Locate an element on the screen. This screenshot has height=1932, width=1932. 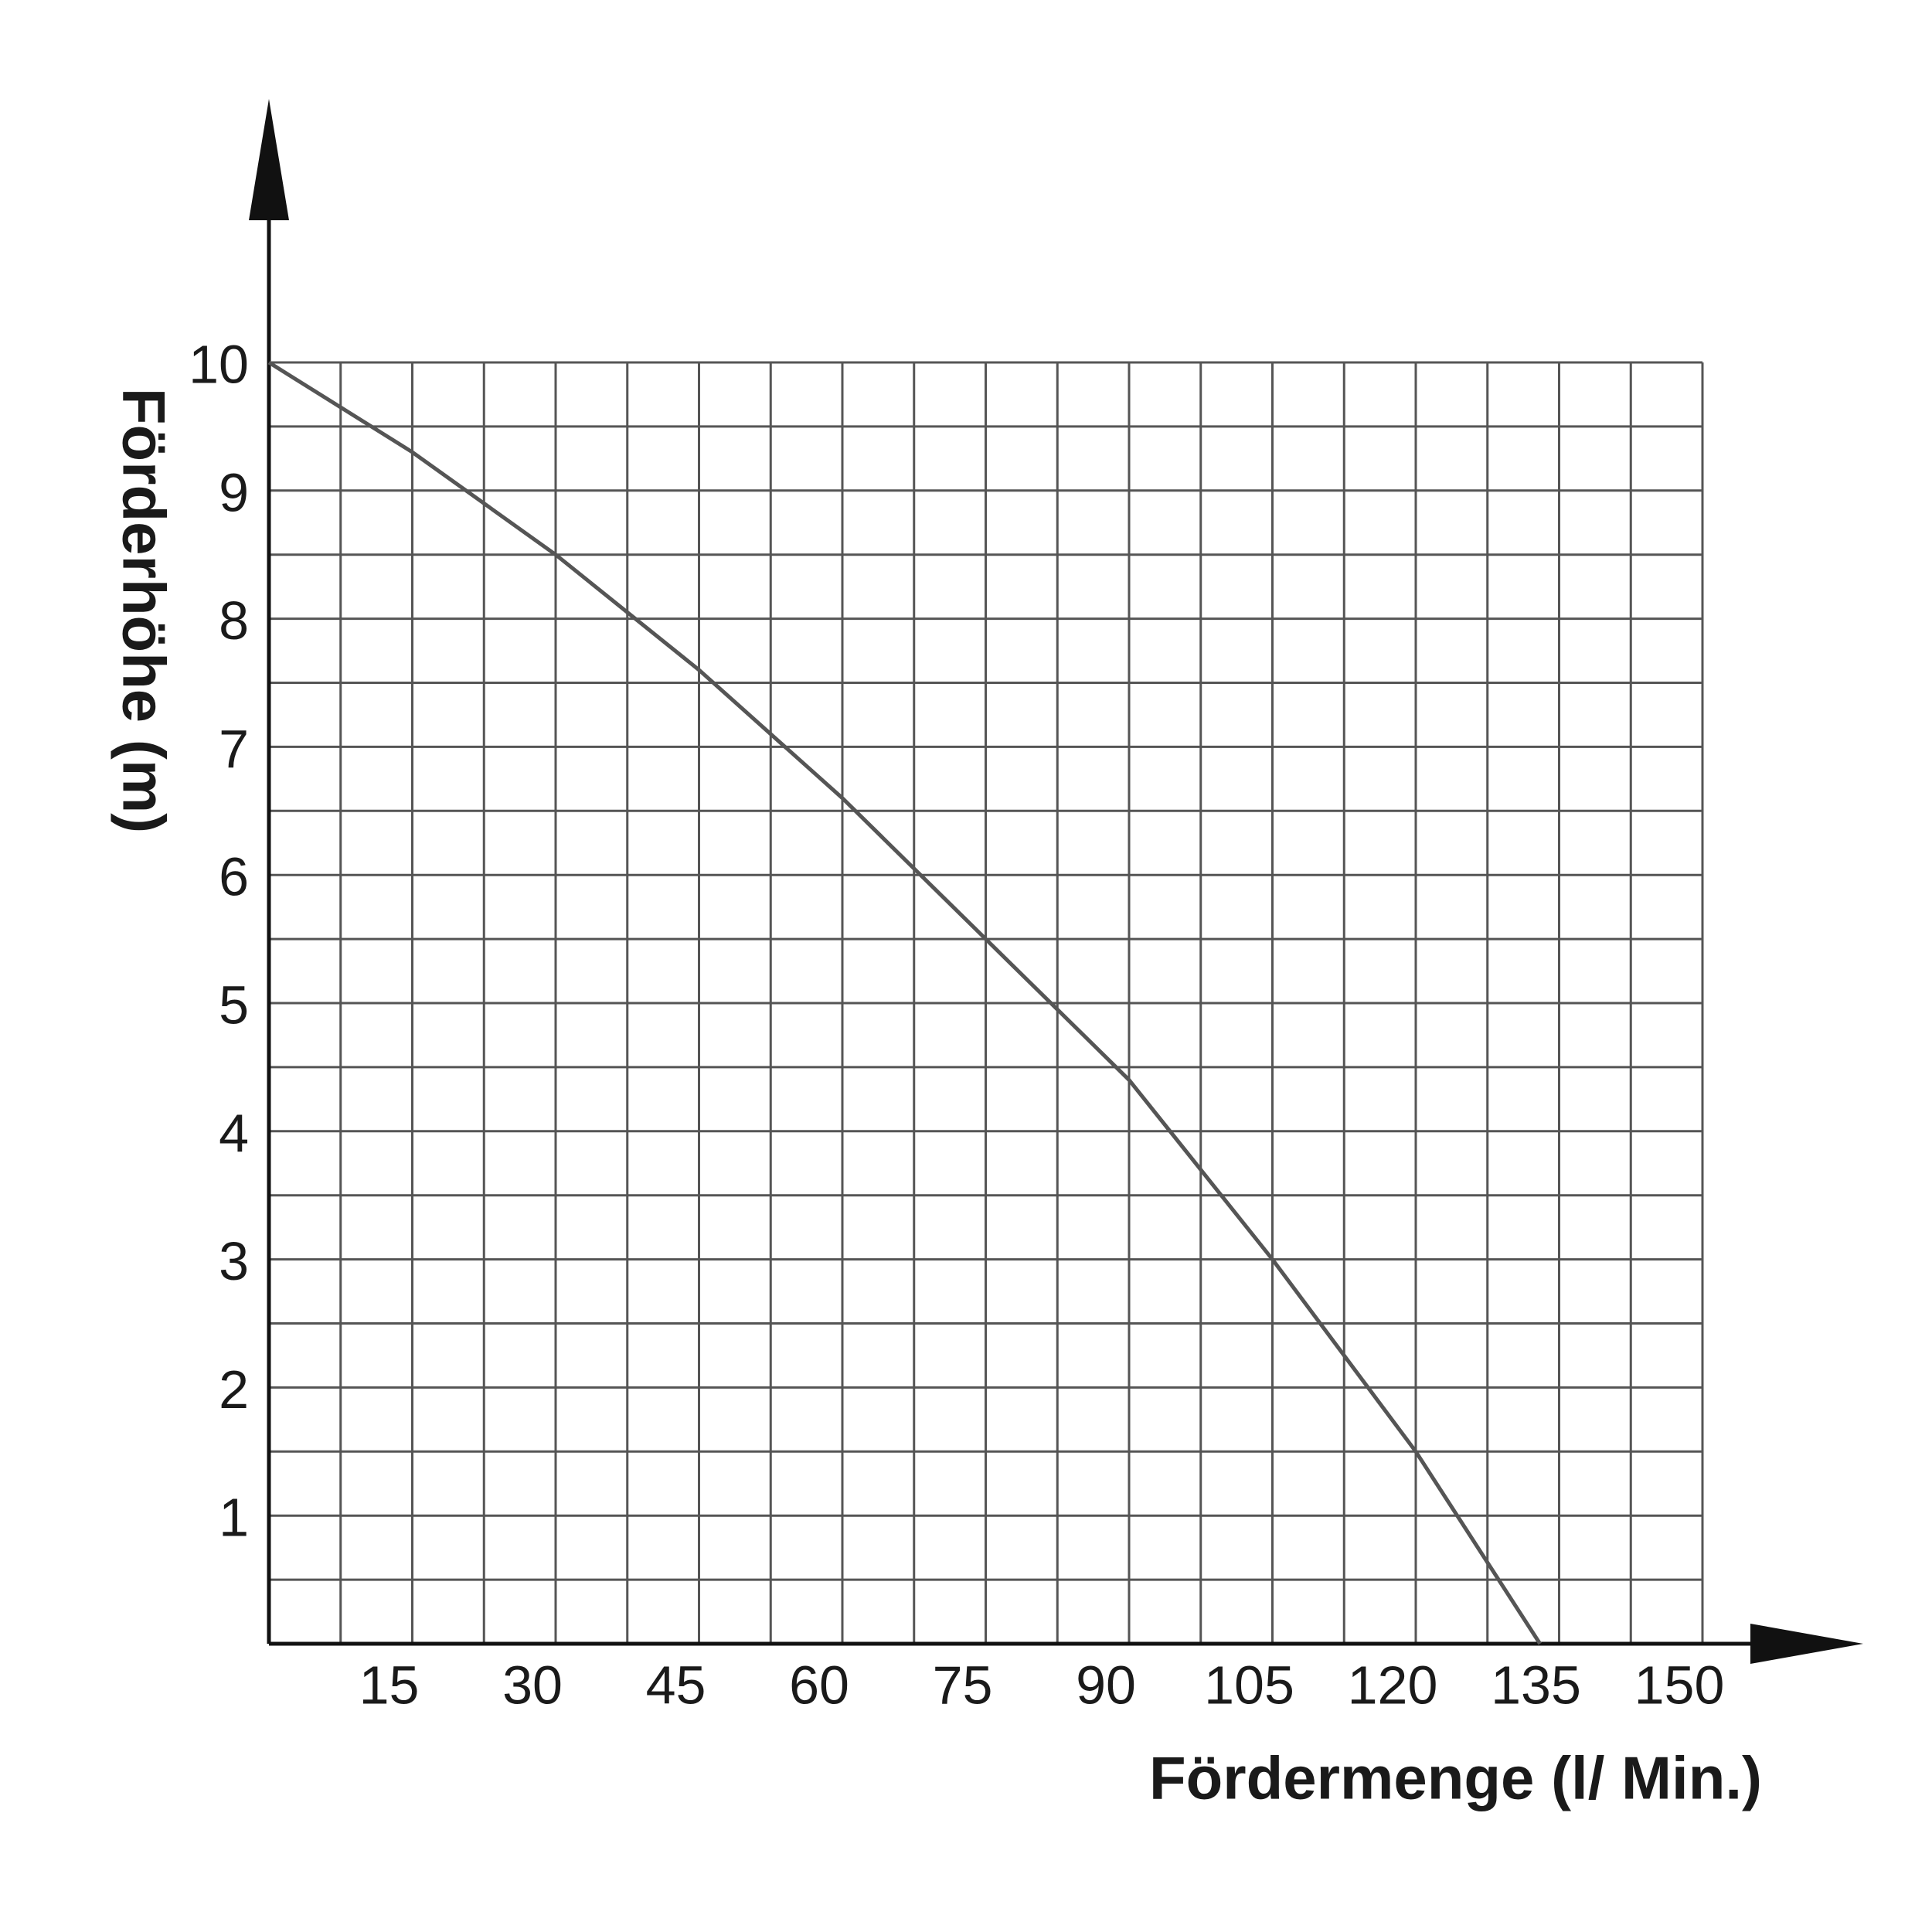
x-tick-label: 135 is located at coordinates (1536, 1685).